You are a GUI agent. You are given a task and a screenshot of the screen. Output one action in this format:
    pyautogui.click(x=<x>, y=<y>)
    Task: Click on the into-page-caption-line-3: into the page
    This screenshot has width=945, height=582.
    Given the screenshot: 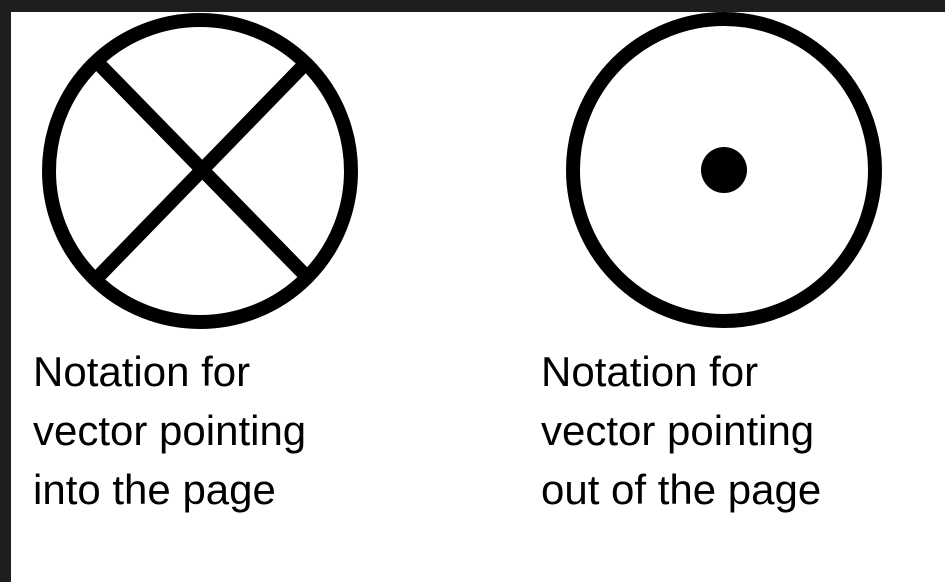 What is the action you would take?
    pyautogui.click(x=154, y=489)
    